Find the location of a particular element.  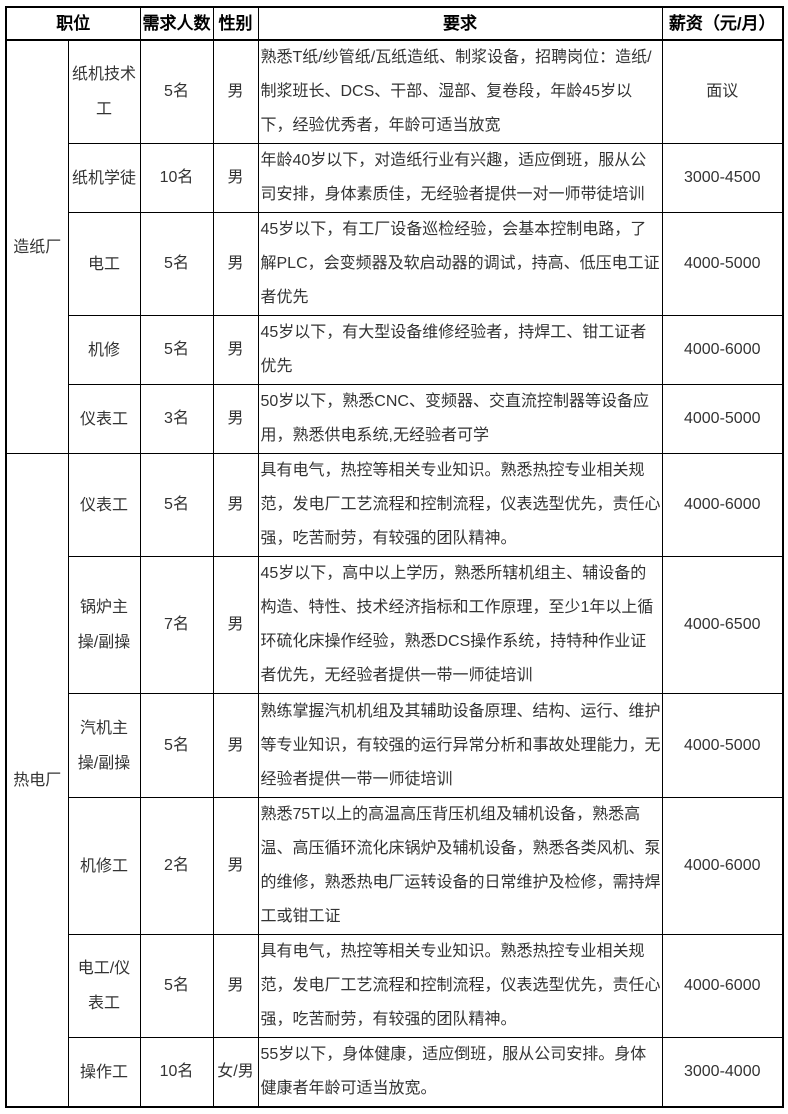

salary-cell: 3000-4000 is located at coordinates (722, 1072).